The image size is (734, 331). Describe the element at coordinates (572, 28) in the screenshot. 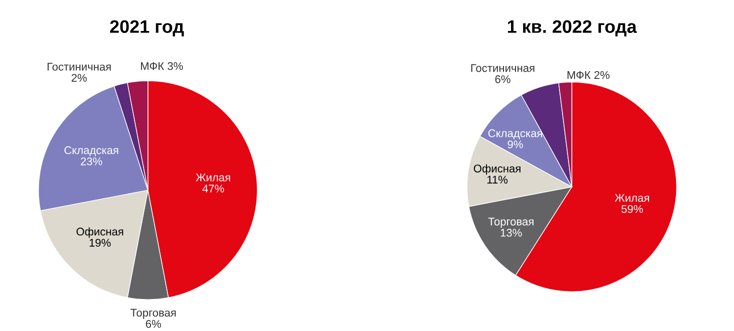

I see `chart-title: 1 кв. 2022 года` at that location.